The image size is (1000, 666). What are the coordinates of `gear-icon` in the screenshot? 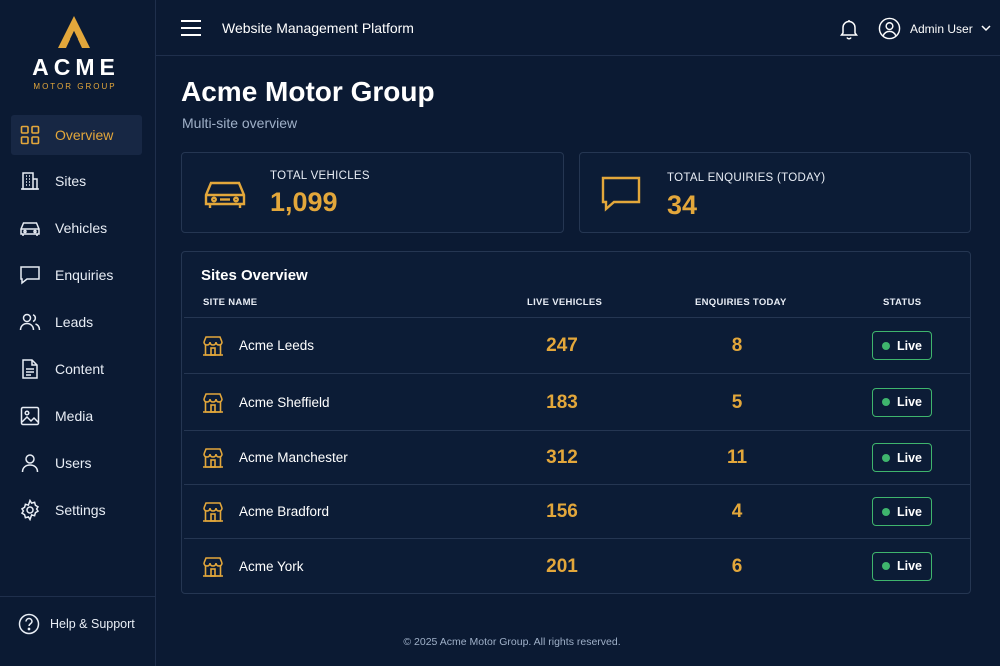 It's located at (30, 510).